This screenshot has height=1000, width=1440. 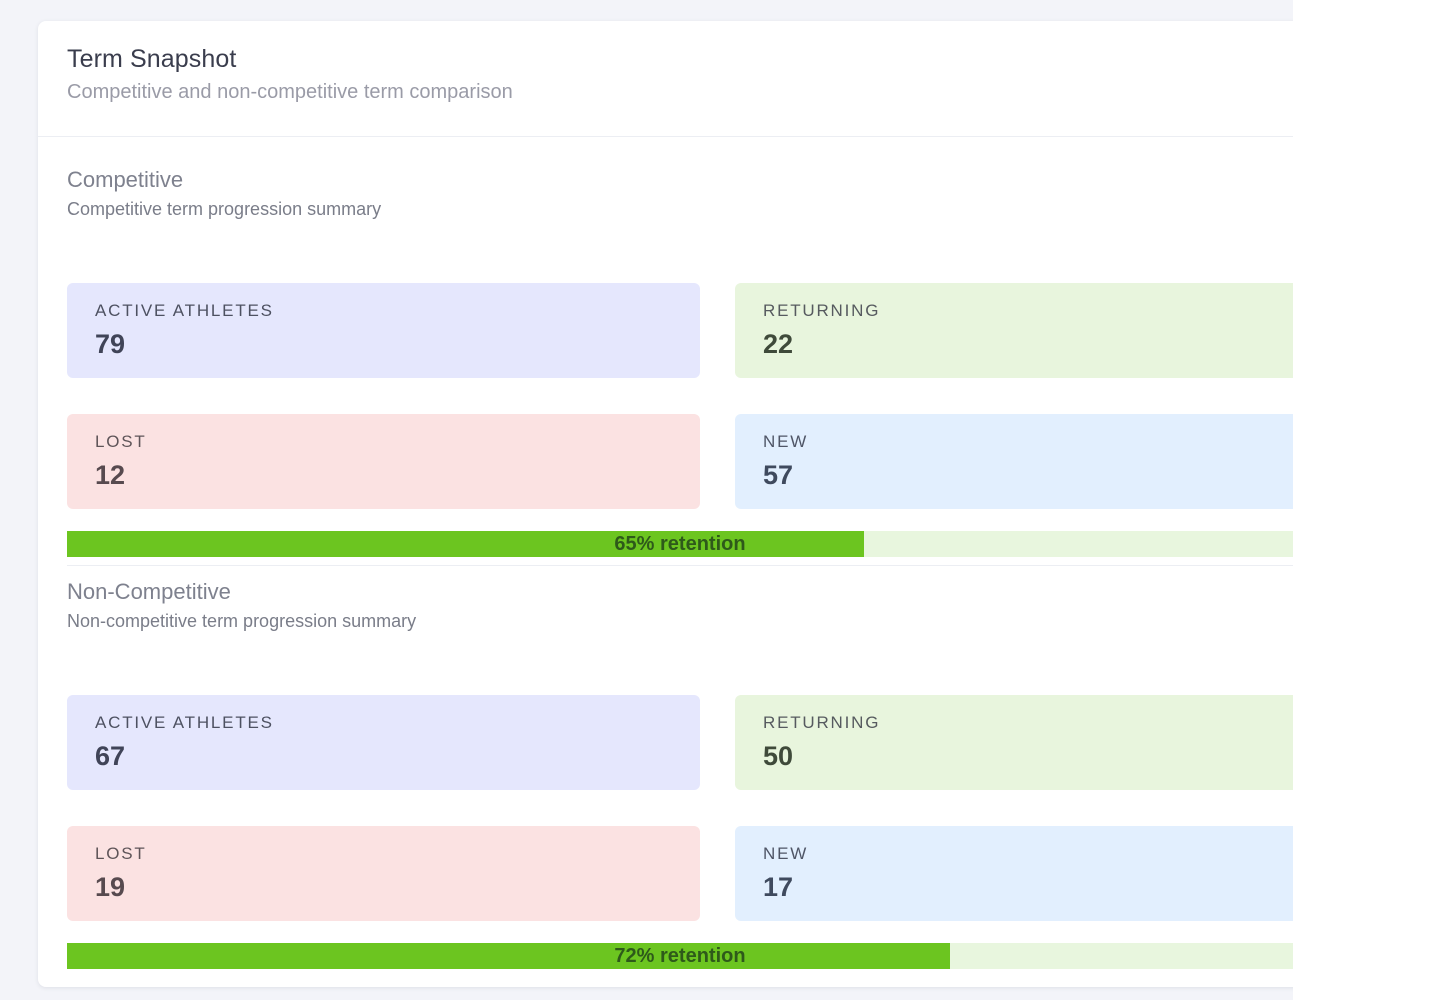 What do you see at coordinates (110, 475) in the screenshot?
I see `stat-value: 12` at bounding box center [110, 475].